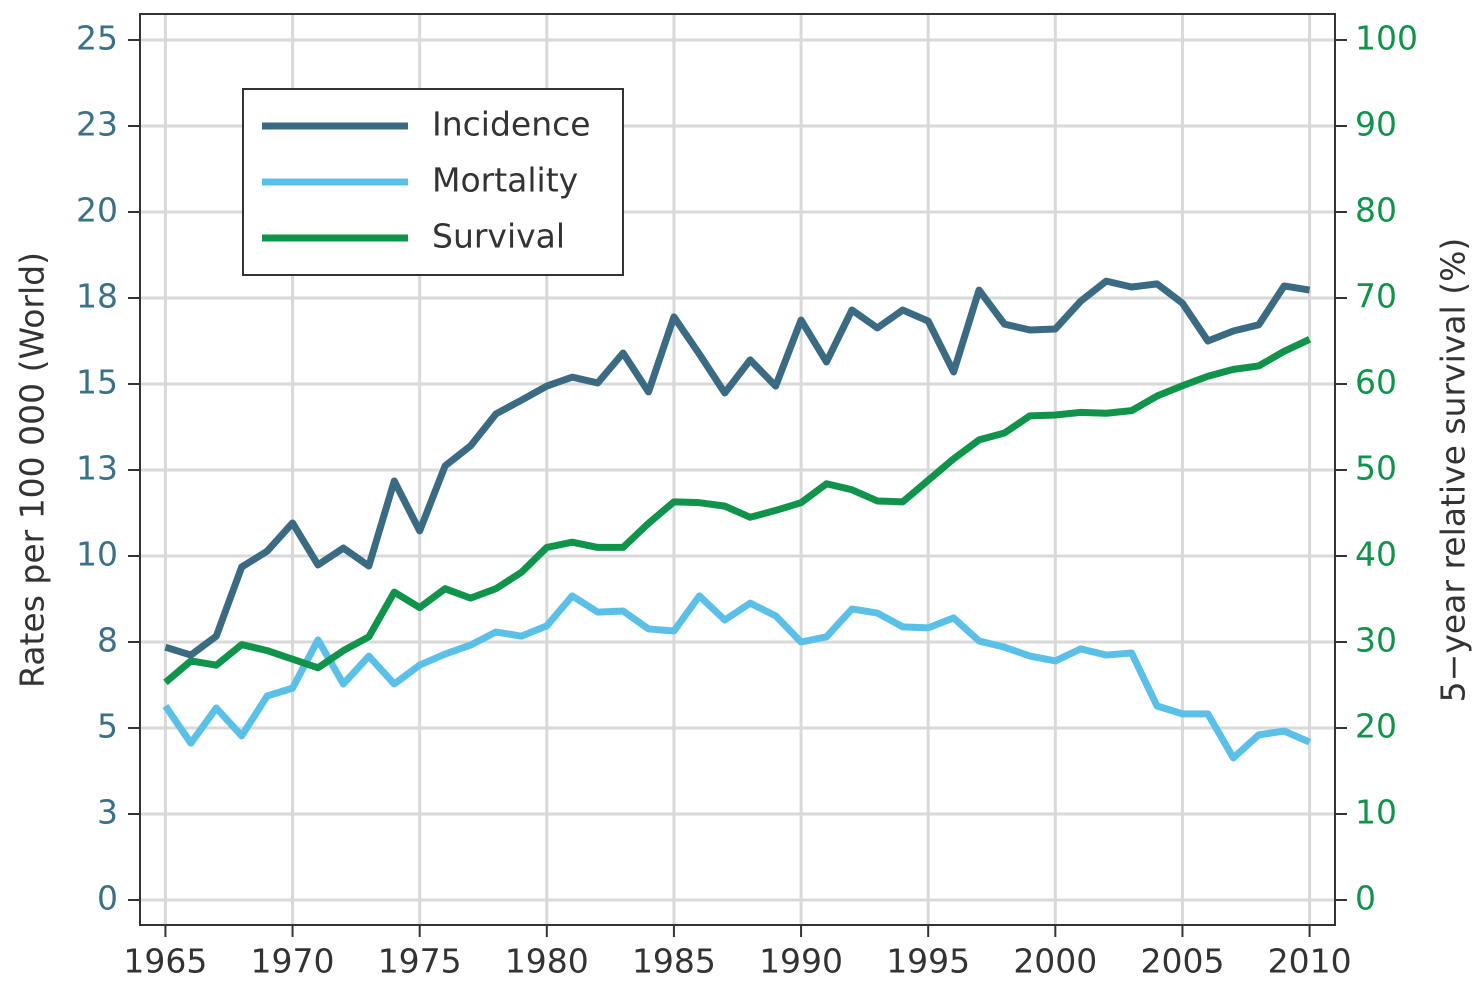 The width and height of the screenshot is (1480, 981). I want to click on y2-tick-label: 60, so click(1376, 382).